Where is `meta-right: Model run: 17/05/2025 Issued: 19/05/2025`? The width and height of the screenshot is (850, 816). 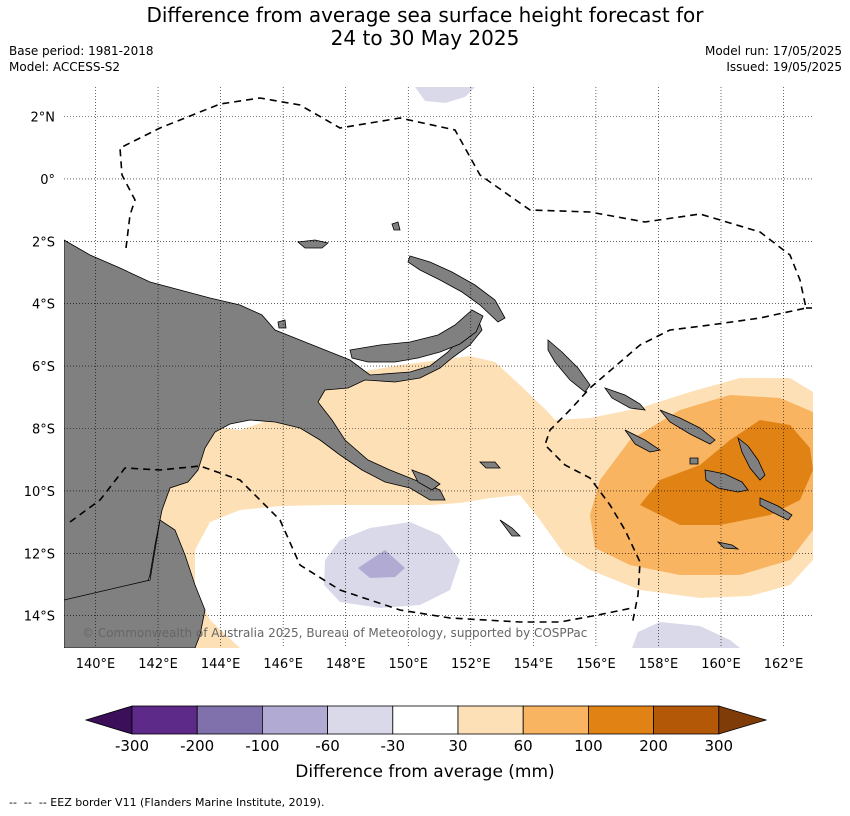 meta-right: Model run: 17/05/2025 Issued: 19/05/2025 is located at coordinates (773, 59).